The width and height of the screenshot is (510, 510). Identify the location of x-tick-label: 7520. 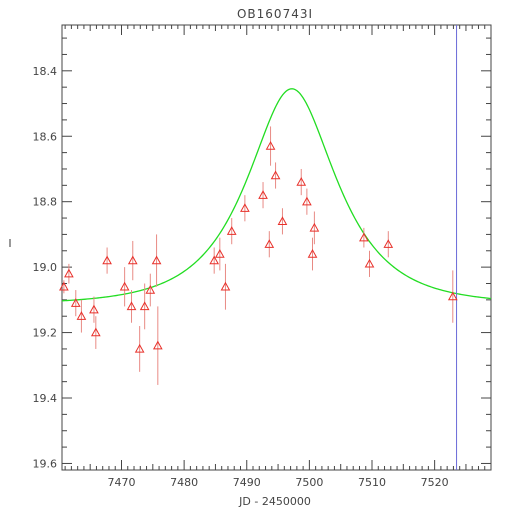
(435, 482).